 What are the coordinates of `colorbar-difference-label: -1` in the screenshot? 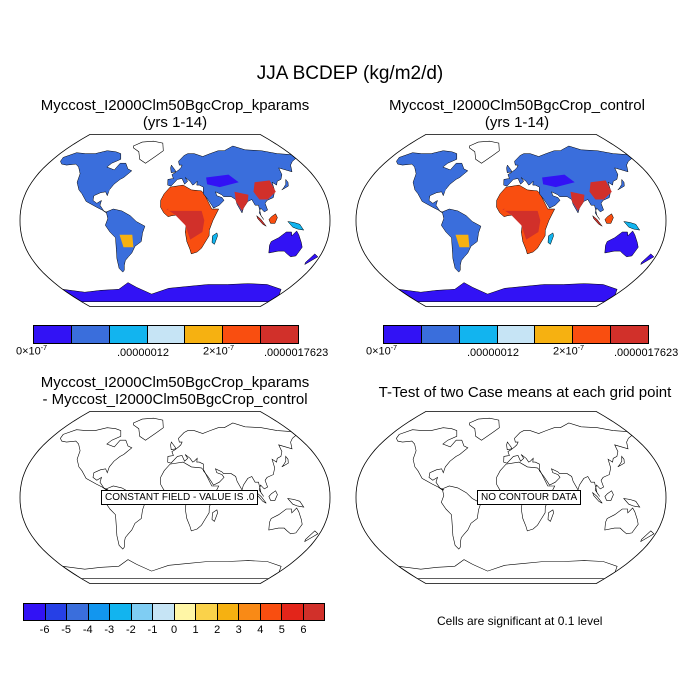 It's located at (152, 630).